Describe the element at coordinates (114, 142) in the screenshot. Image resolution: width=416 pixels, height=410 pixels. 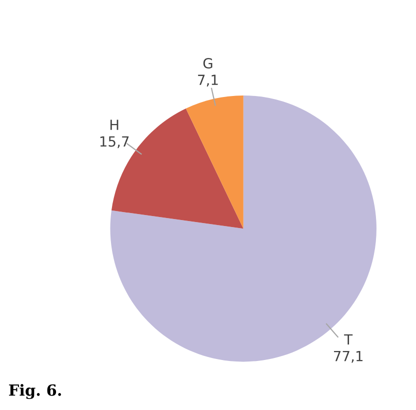
I see `data-label: 15,7` at that location.